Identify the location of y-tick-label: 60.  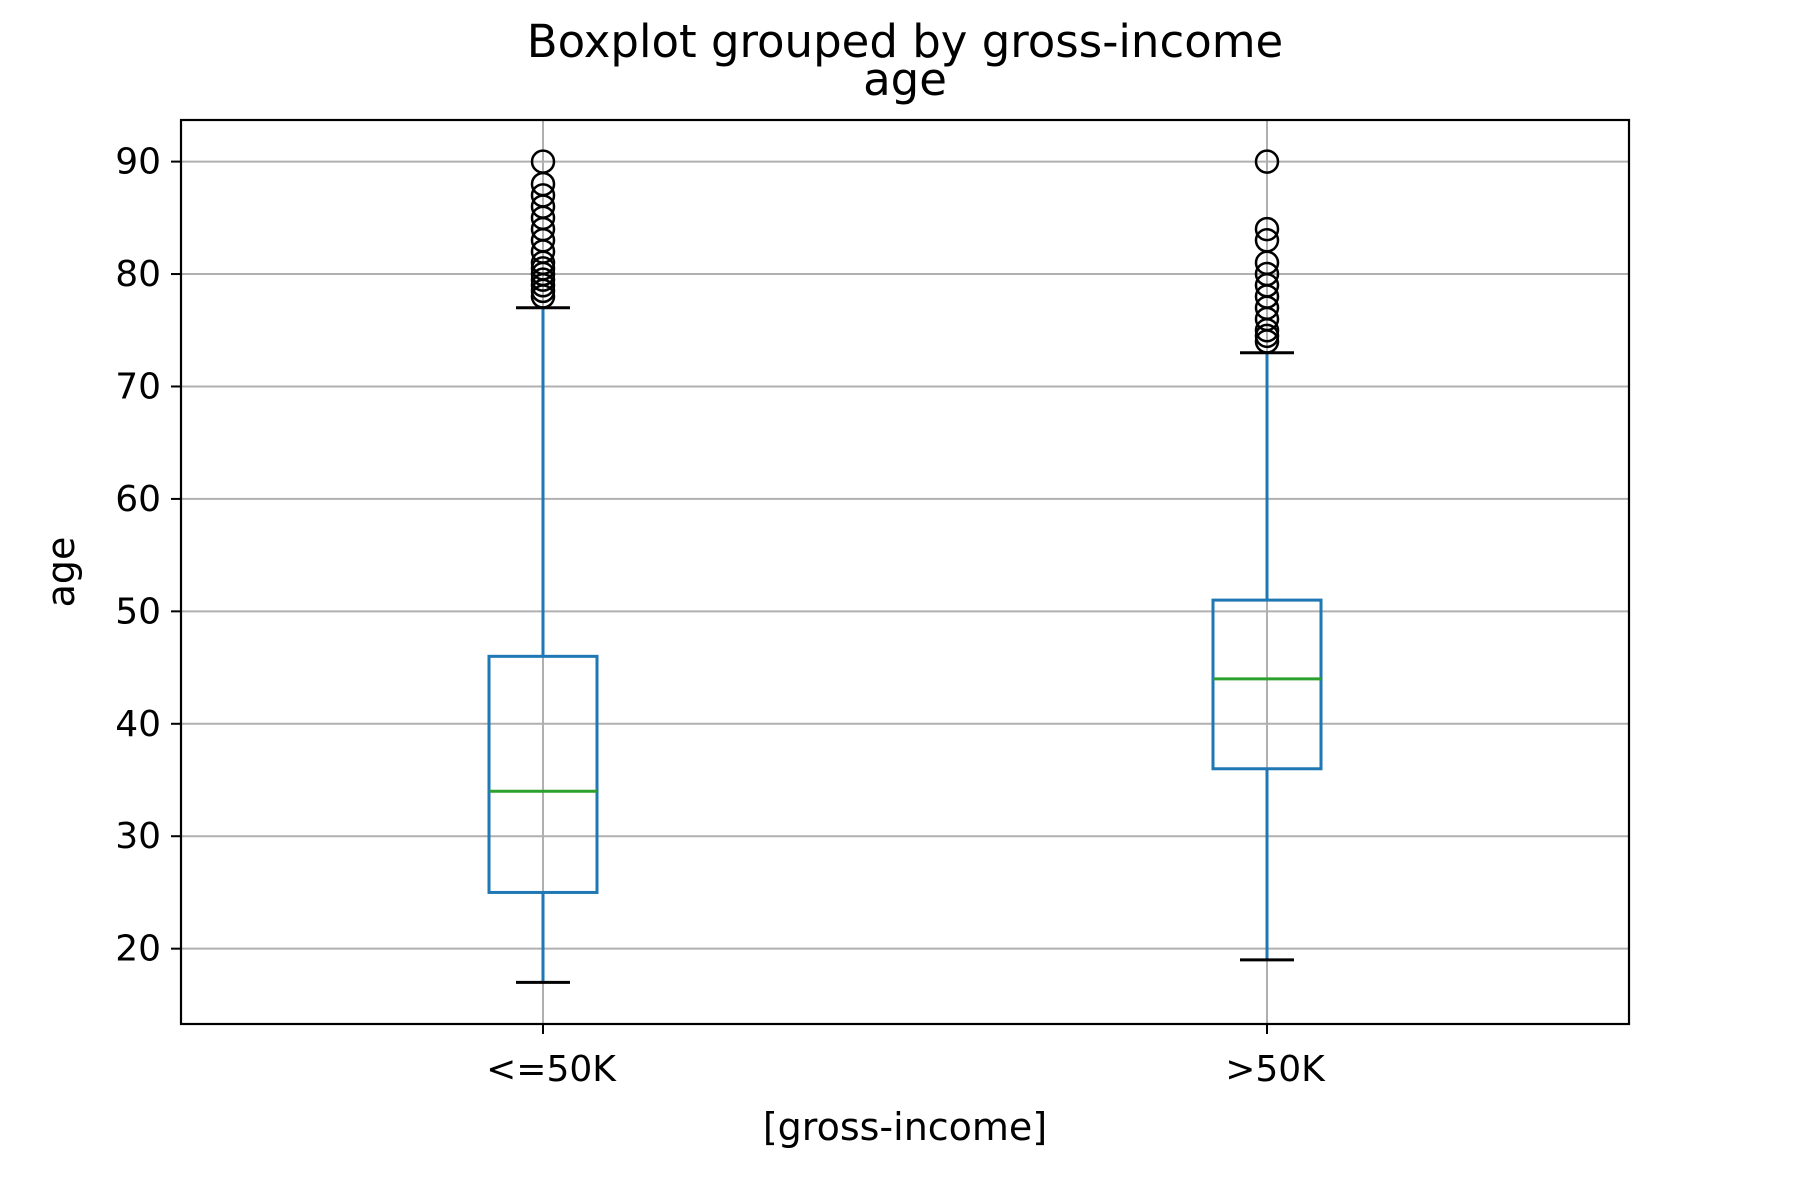
(138, 499).